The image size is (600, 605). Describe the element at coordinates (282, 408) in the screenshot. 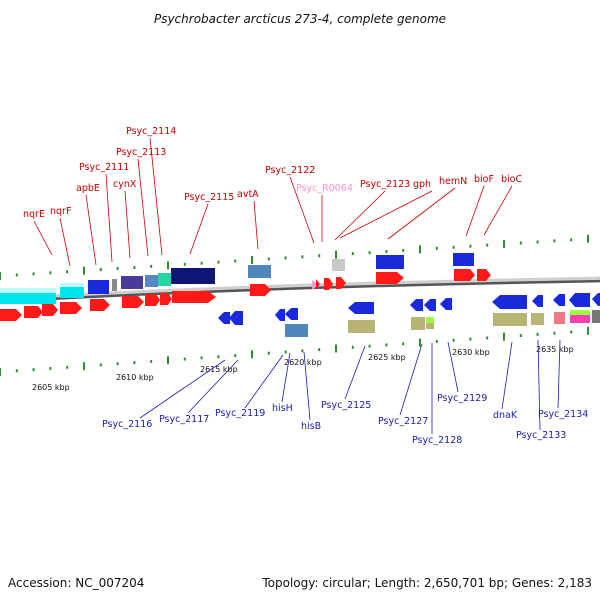

I see `gene-label: hisH` at that location.